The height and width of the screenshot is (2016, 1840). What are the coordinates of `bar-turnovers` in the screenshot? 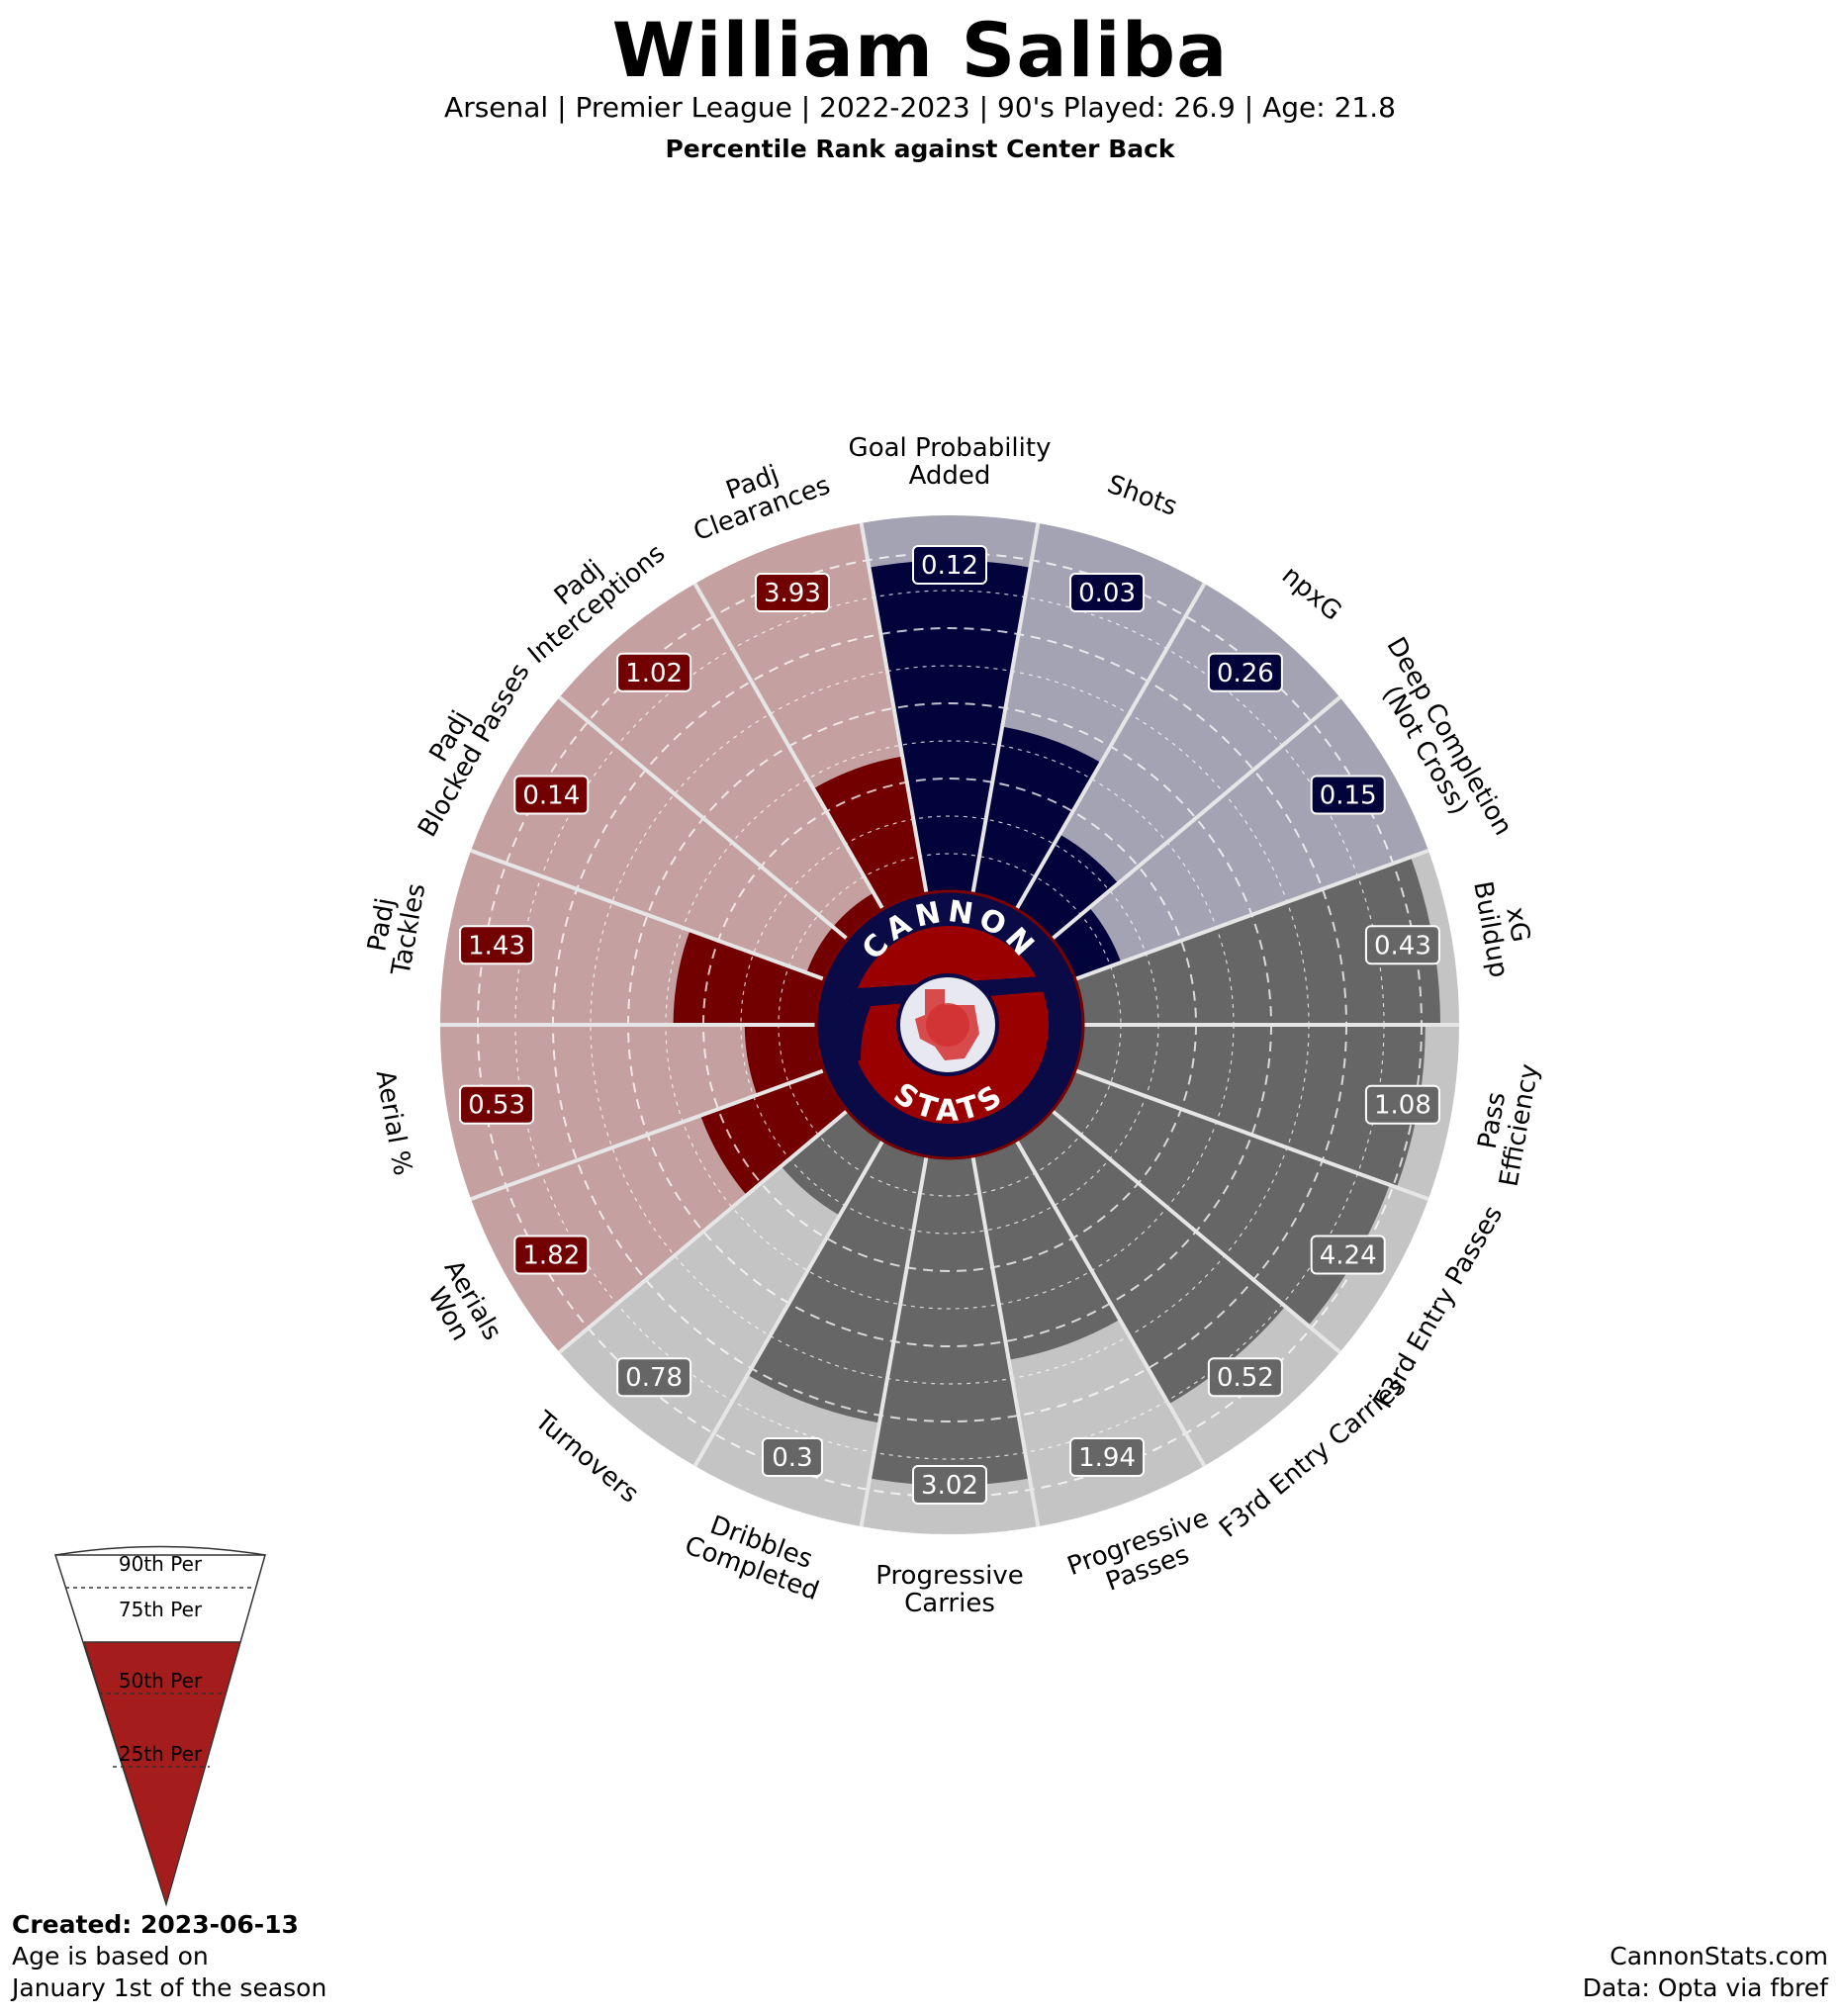 It's located at (832, 1163).